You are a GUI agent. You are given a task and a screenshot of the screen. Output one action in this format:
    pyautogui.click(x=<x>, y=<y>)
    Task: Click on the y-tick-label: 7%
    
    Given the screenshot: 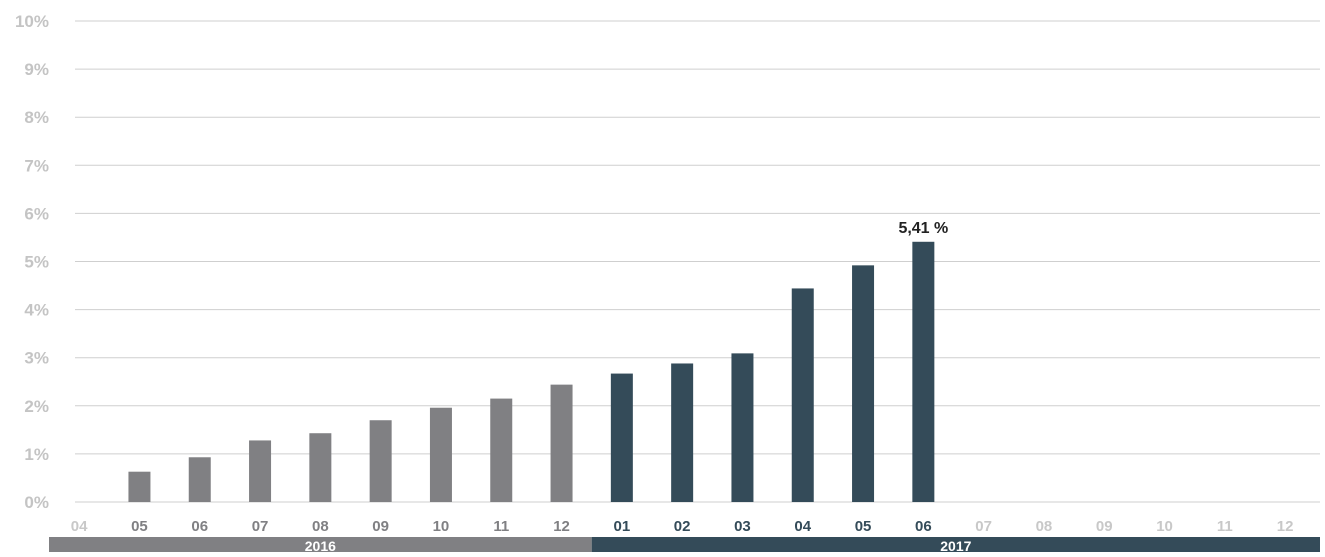 What is the action you would take?
    pyautogui.click(x=36, y=165)
    